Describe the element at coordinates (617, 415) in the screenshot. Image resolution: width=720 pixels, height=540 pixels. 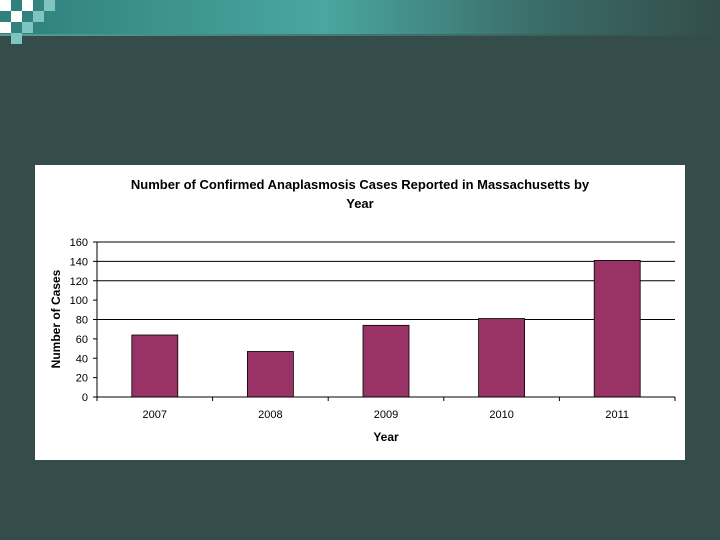
I see `x-tick-label-4: 2011` at that location.